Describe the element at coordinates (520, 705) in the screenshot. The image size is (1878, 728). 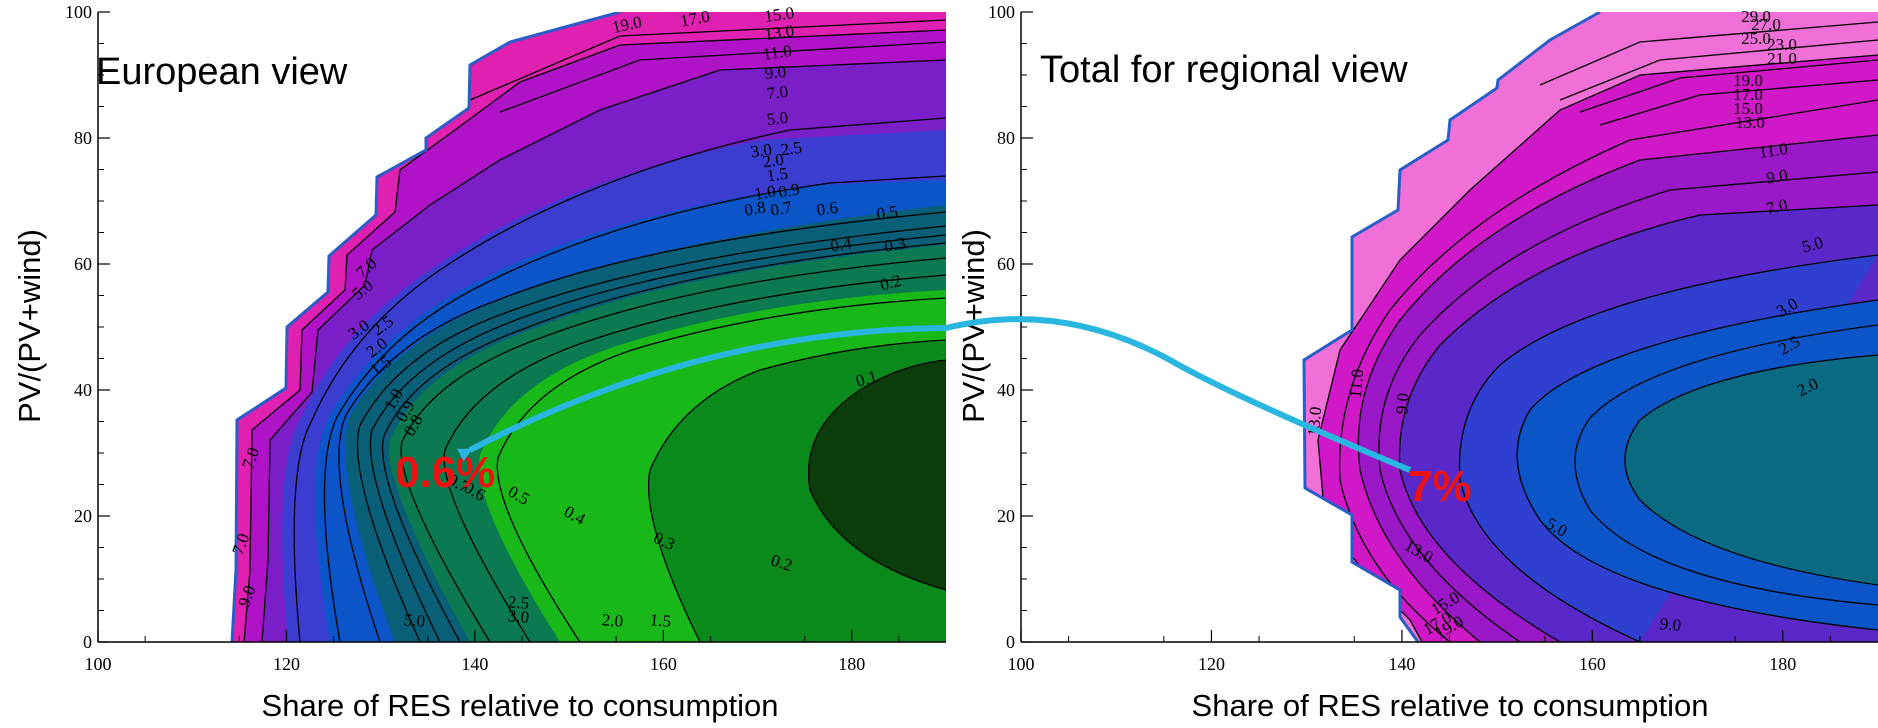
I see `european-view-x-axis-title: Share of RES relative to consumption` at that location.